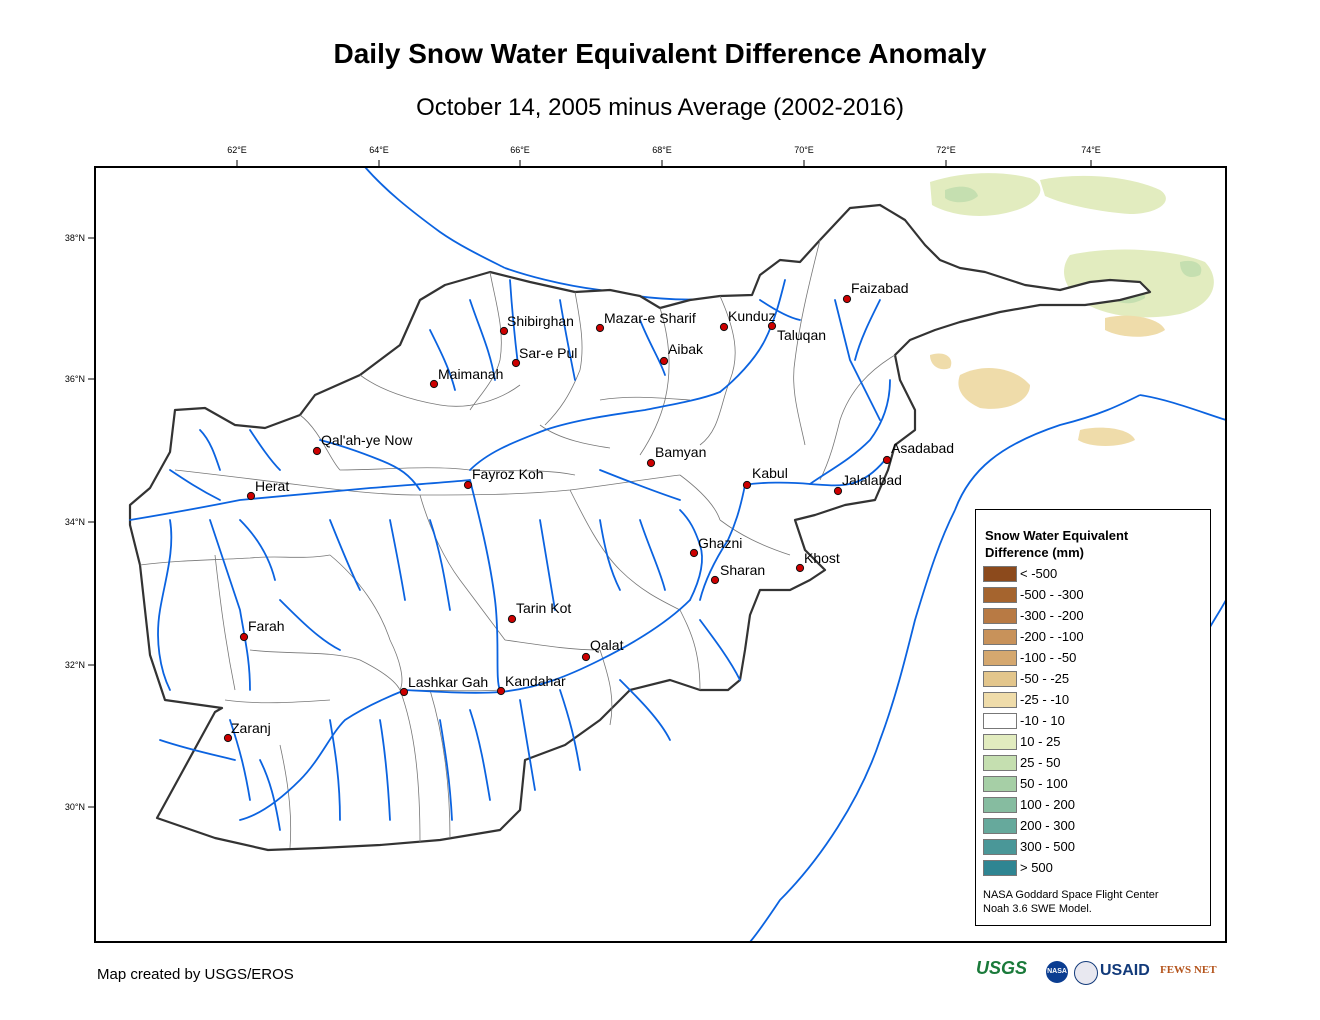  I want to click on longitude-label: 70°E, so click(804, 150).